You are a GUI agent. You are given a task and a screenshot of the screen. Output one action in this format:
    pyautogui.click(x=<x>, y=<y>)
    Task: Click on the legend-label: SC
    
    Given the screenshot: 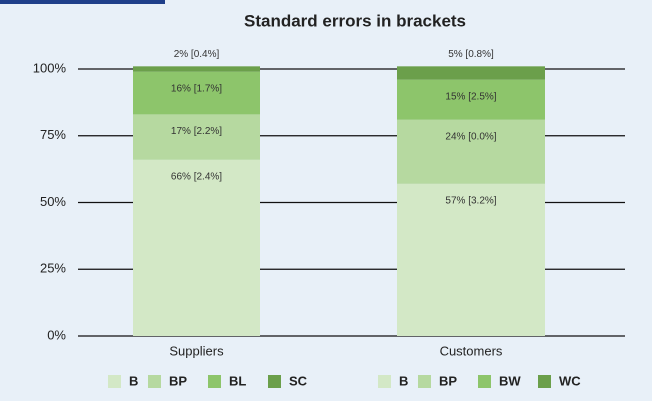 What is the action you would take?
    pyautogui.click(x=298, y=380)
    